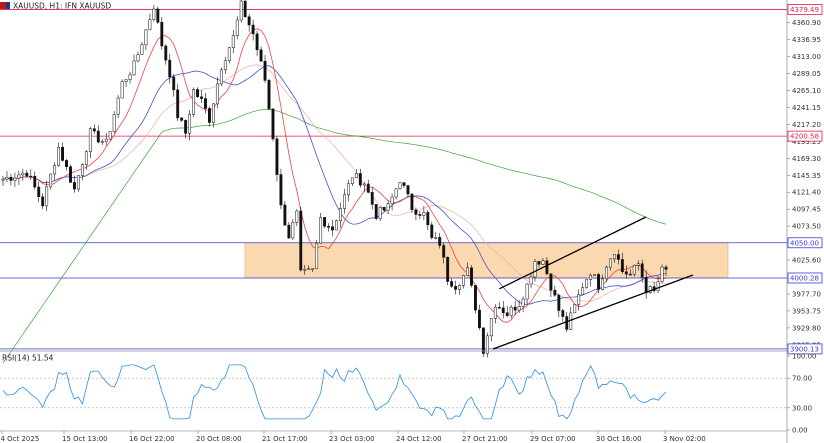 This screenshot has height=443, width=824. I want to click on price-tick-label: 4265.10, so click(806, 91).